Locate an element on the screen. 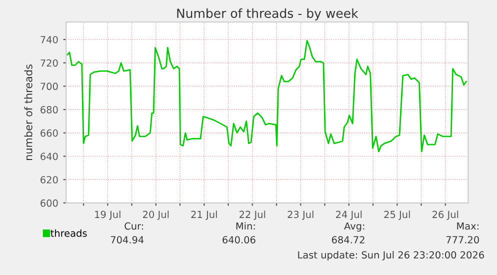 The image size is (497, 275). y-tick-label: 720 is located at coordinates (49, 63).